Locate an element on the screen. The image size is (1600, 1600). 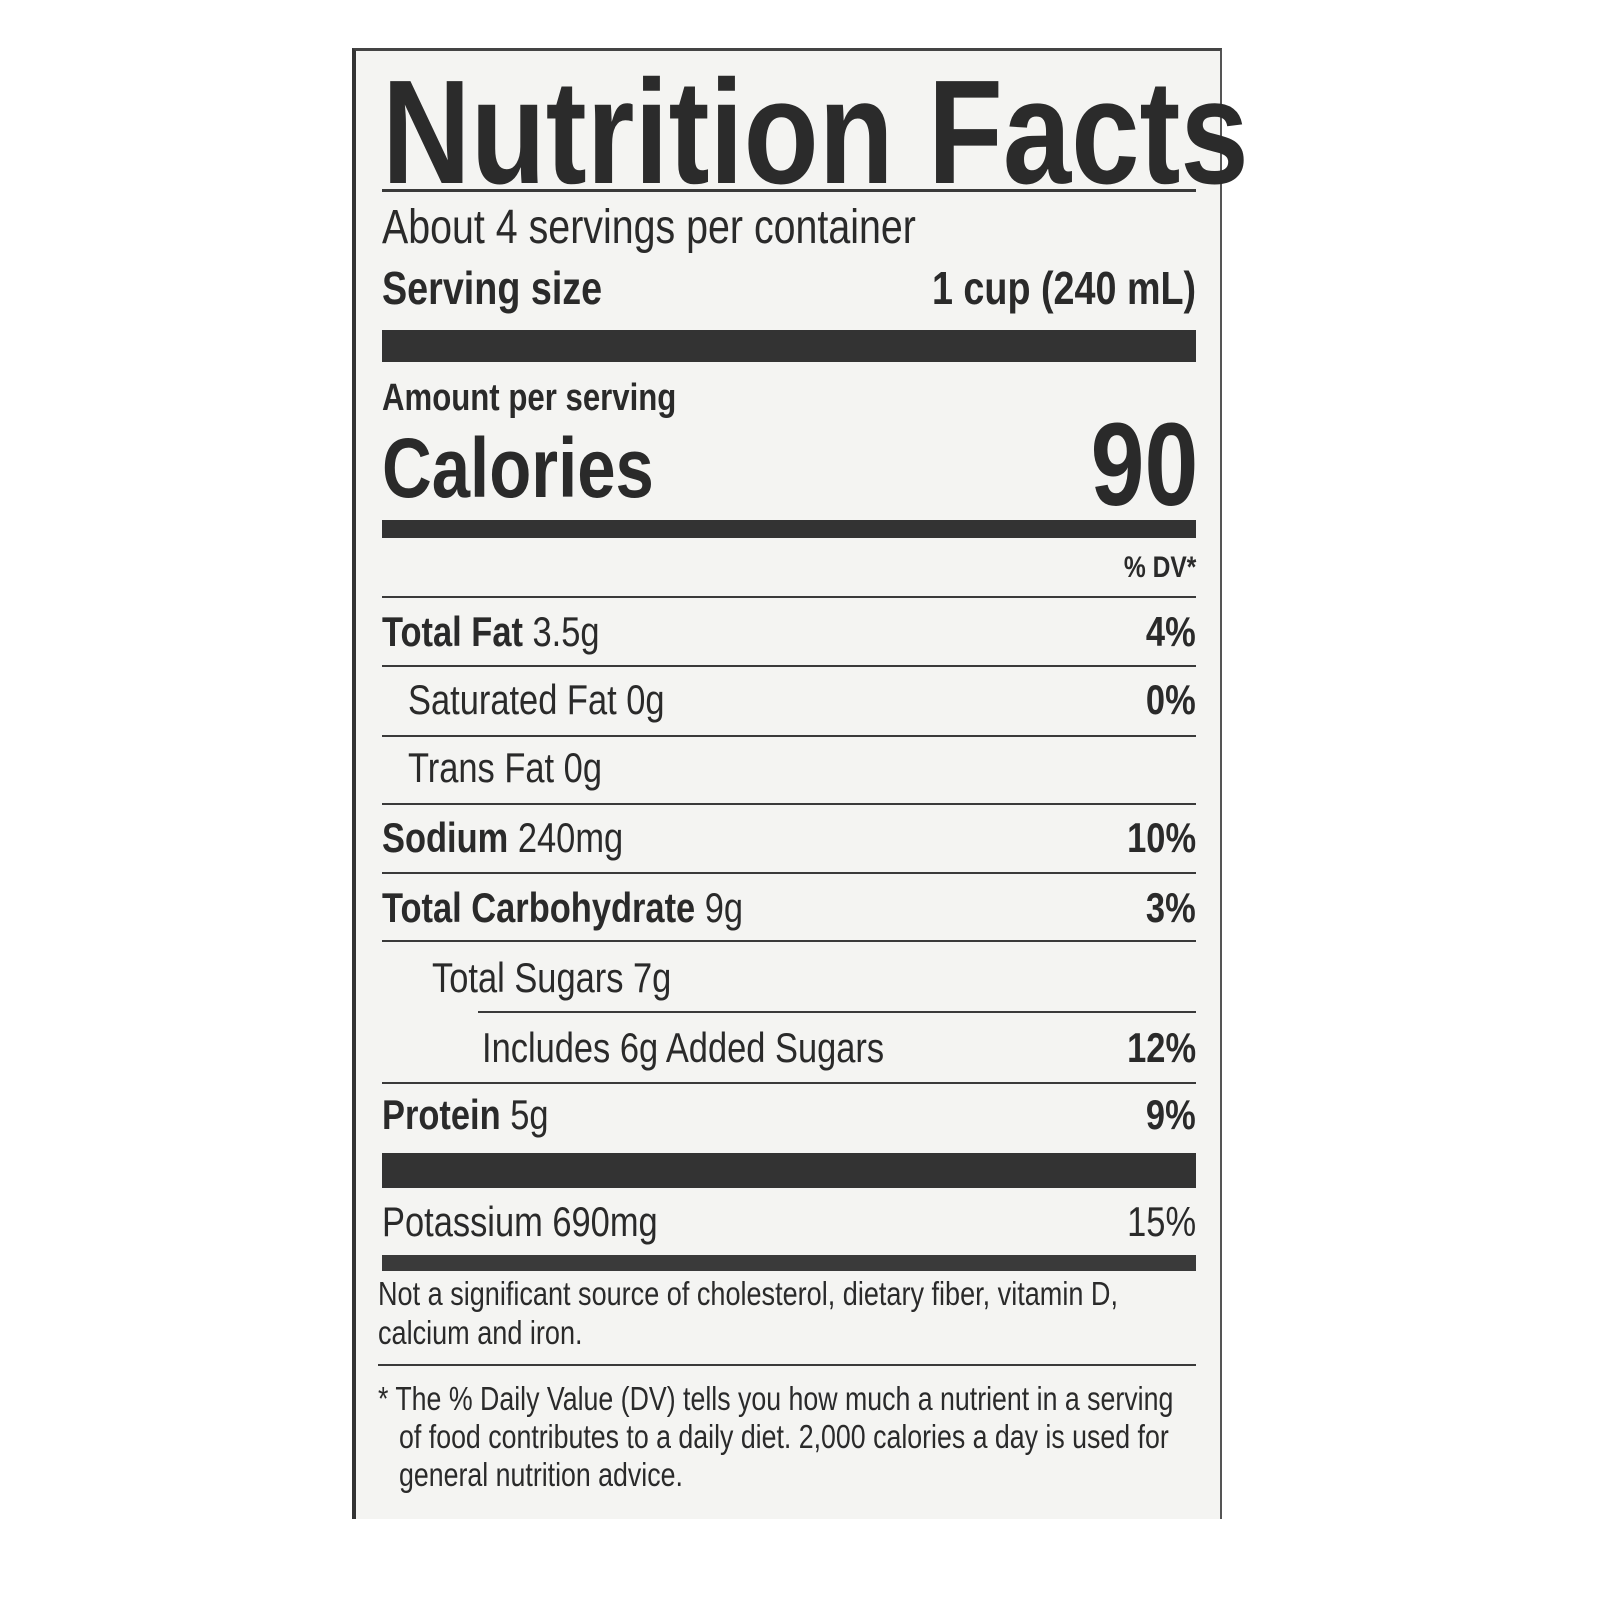
nutrient-dv: 0% is located at coordinates (1171, 699).